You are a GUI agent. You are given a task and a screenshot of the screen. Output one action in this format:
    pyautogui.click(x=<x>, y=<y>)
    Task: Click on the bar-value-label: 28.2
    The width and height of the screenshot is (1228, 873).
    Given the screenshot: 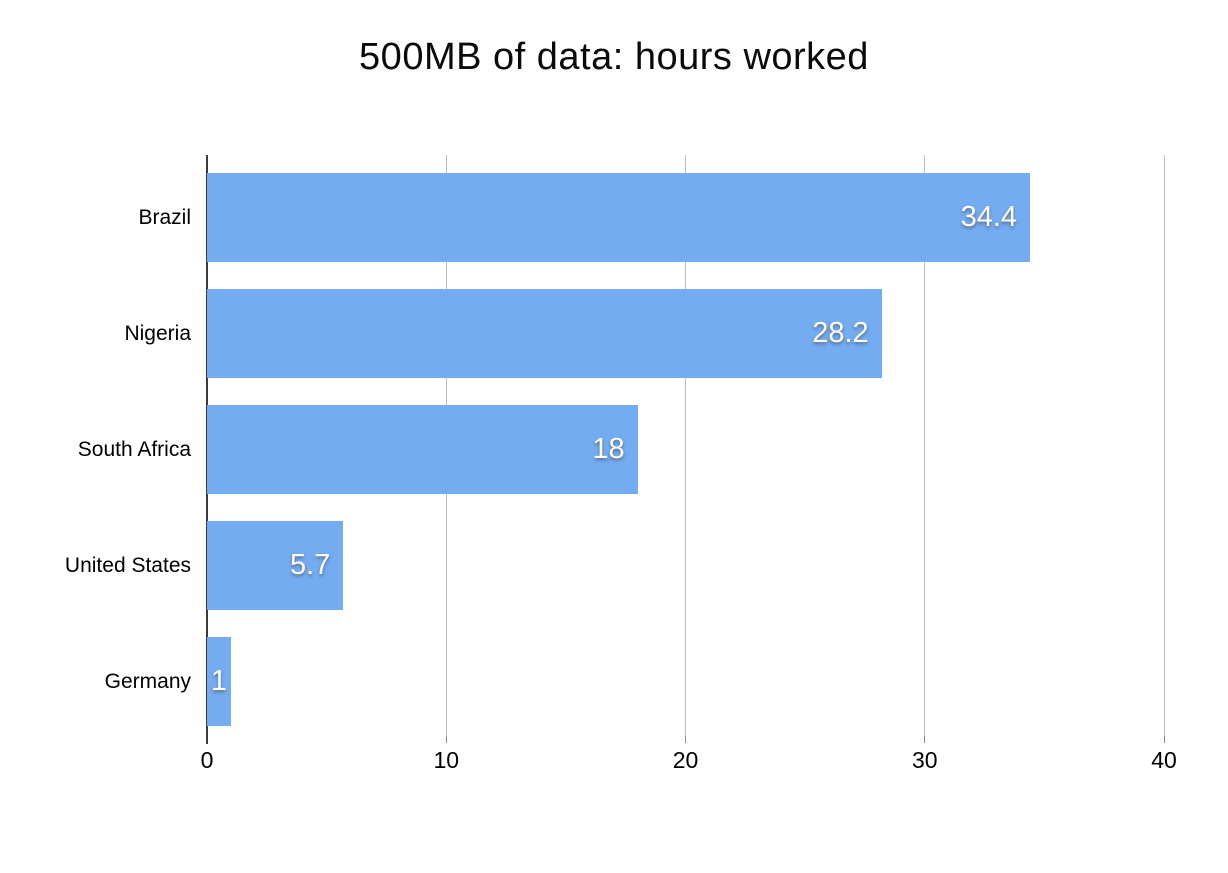 What is the action you would take?
    pyautogui.click(x=840, y=333)
    